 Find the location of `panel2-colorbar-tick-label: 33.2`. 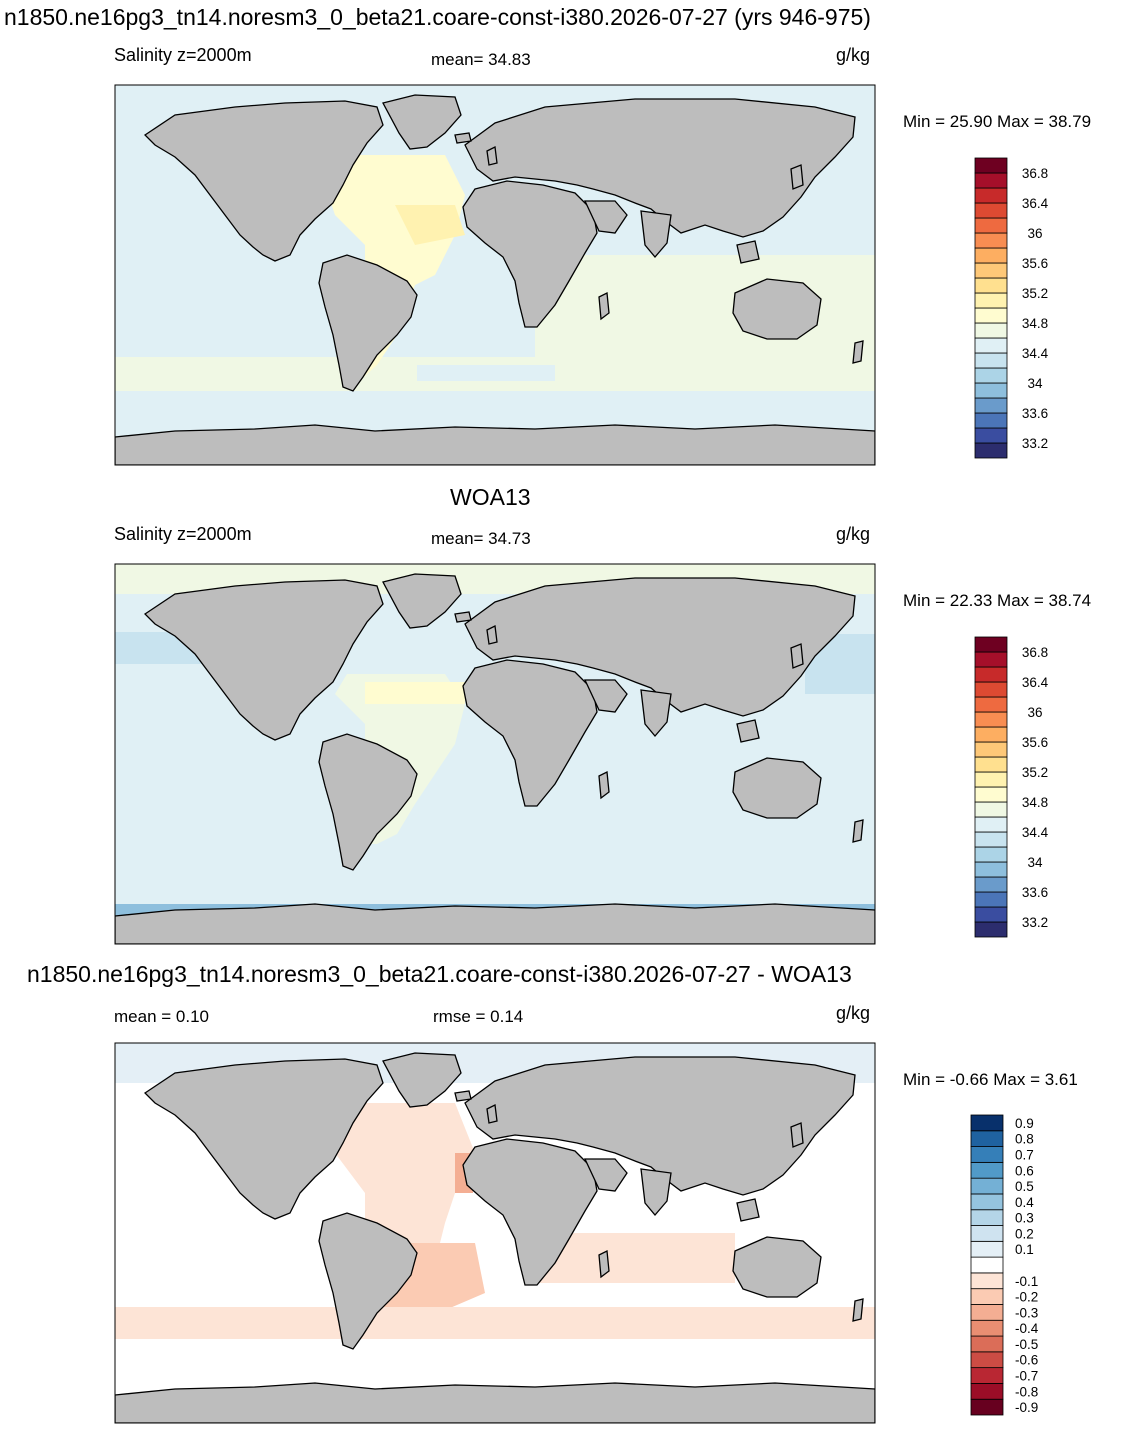

panel2-colorbar-tick-label: 33.2 is located at coordinates (1035, 922).